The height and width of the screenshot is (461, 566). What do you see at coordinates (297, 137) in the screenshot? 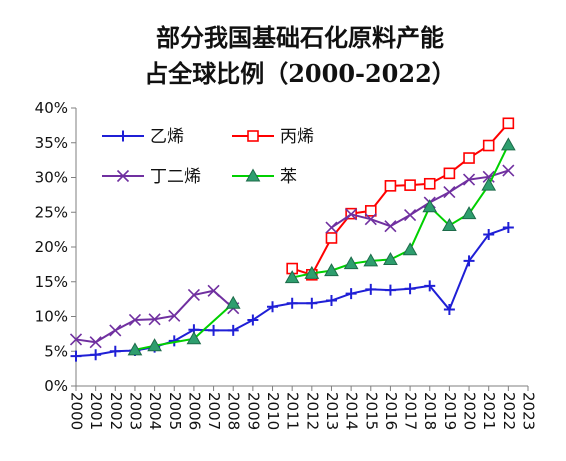
I see `legend-label: 丙烯` at bounding box center [297, 137].